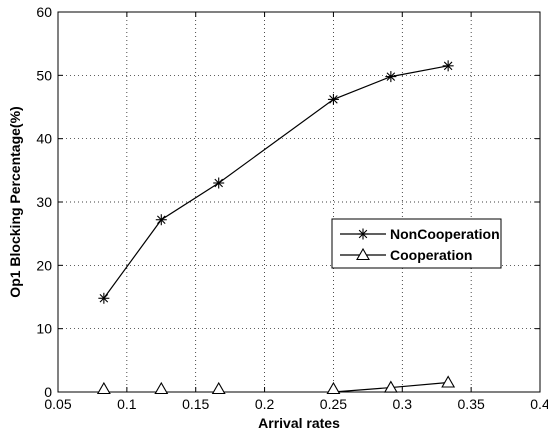  What do you see at coordinates (44, 12) in the screenshot?
I see `y-tick-label: 60` at bounding box center [44, 12].